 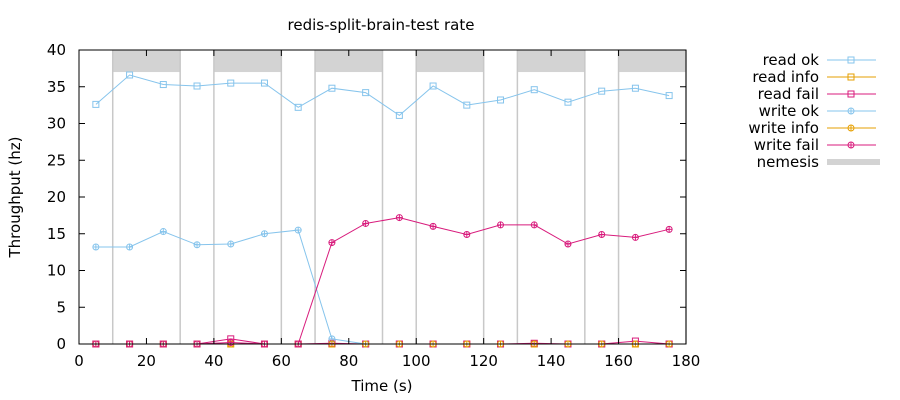 What do you see at coordinates (851, 60) in the screenshot?
I see `legend-marker-read-ok` at bounding box center [851, 60].